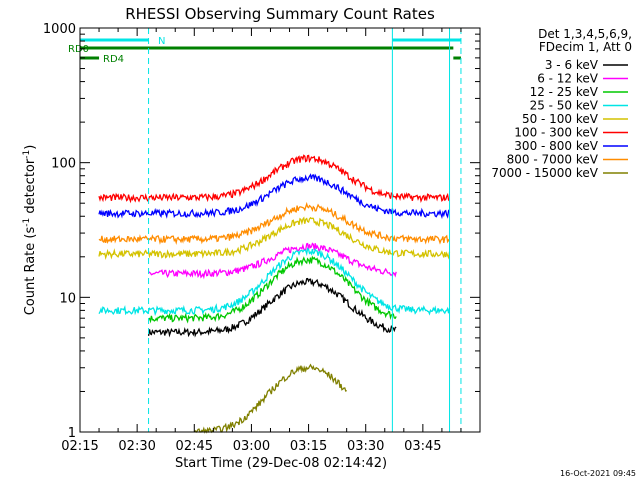  What do you see at coordinates (251, 446) in the screenshot?
I see `x-tick-label-3: 03:00` at bounding box center [251, 446].